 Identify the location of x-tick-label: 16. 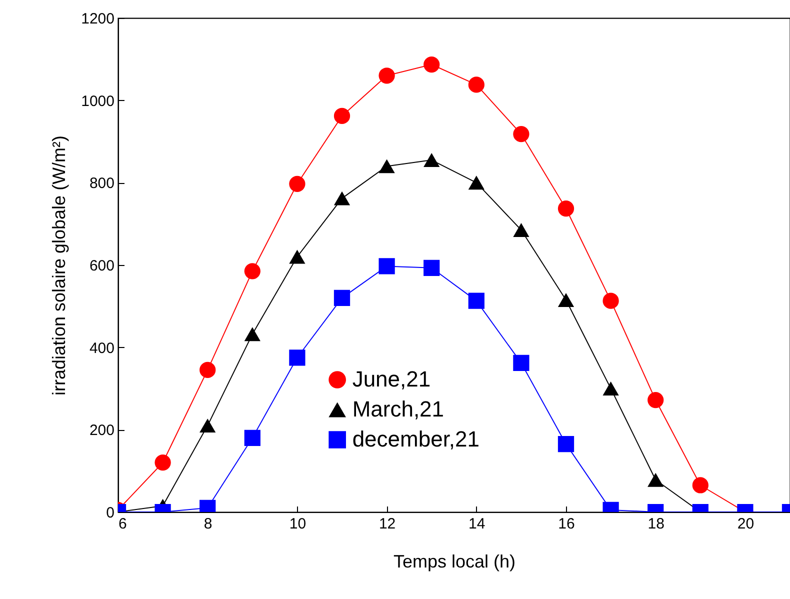
(566, 524).